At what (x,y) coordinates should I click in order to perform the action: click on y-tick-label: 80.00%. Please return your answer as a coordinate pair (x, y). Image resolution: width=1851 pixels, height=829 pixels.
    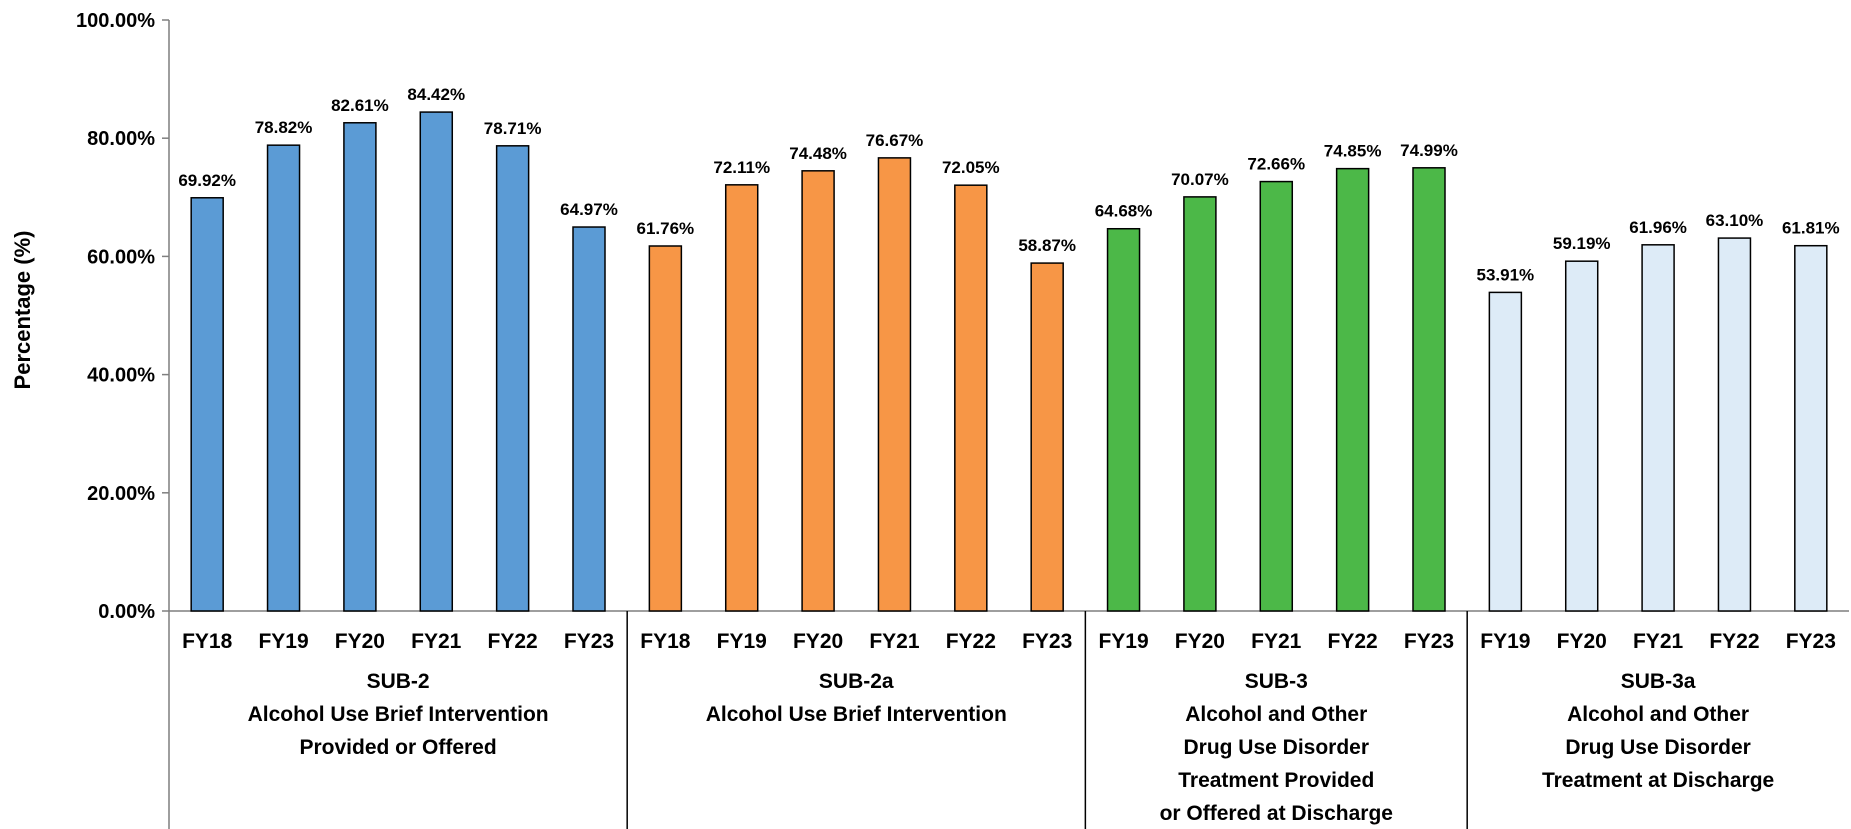
    Looking at the image, I should click on (121, 139).